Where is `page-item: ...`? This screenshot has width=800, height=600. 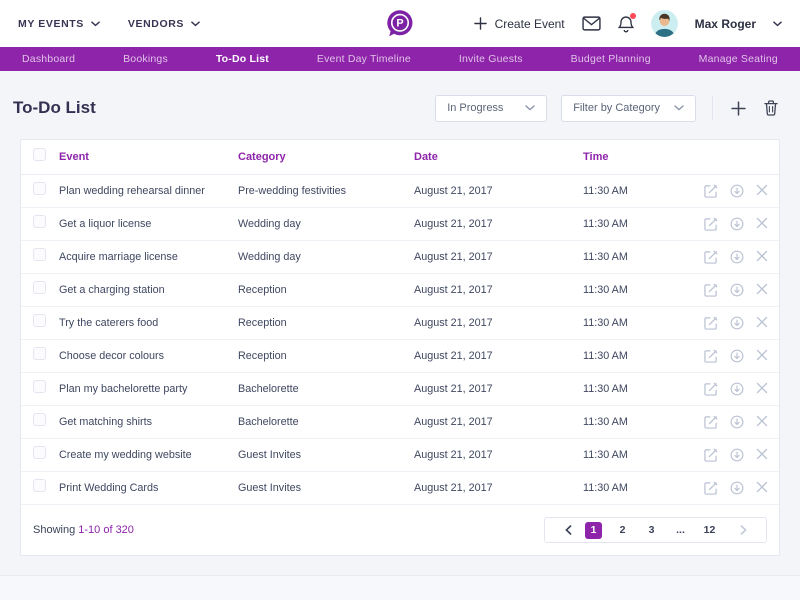 page-item: ... is located at coordinates (680, 530).